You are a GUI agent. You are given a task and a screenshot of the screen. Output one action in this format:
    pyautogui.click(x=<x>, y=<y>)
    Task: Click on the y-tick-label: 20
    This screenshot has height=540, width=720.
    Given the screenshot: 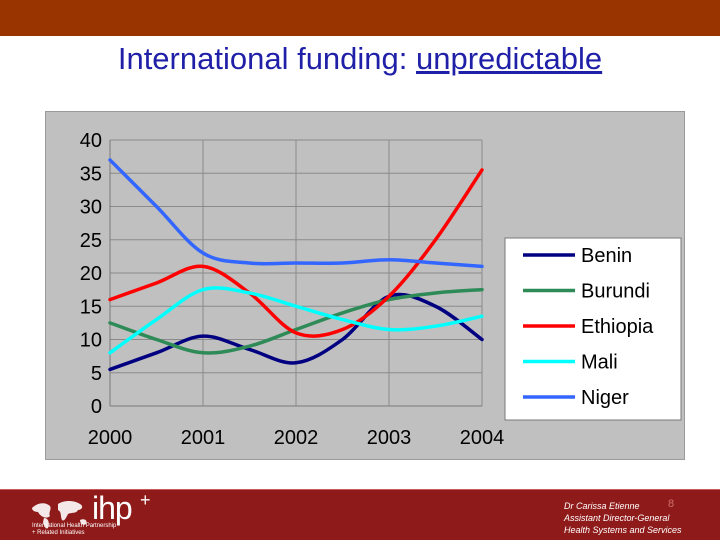 What is the action you would take?
    pyautogui.click(x=91, y=274)
    